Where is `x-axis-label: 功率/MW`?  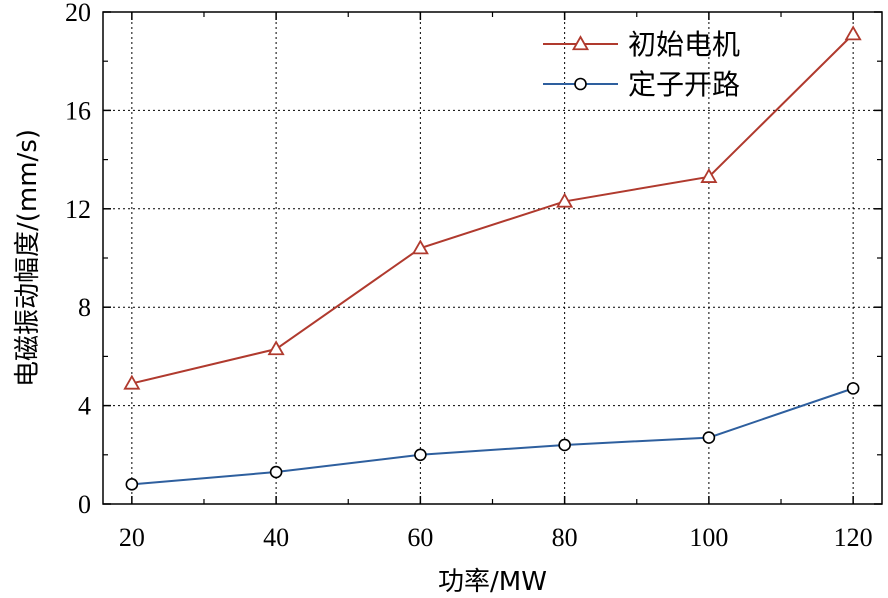
x-axis-label: 功率/MW is located at coordinates (492, 582).